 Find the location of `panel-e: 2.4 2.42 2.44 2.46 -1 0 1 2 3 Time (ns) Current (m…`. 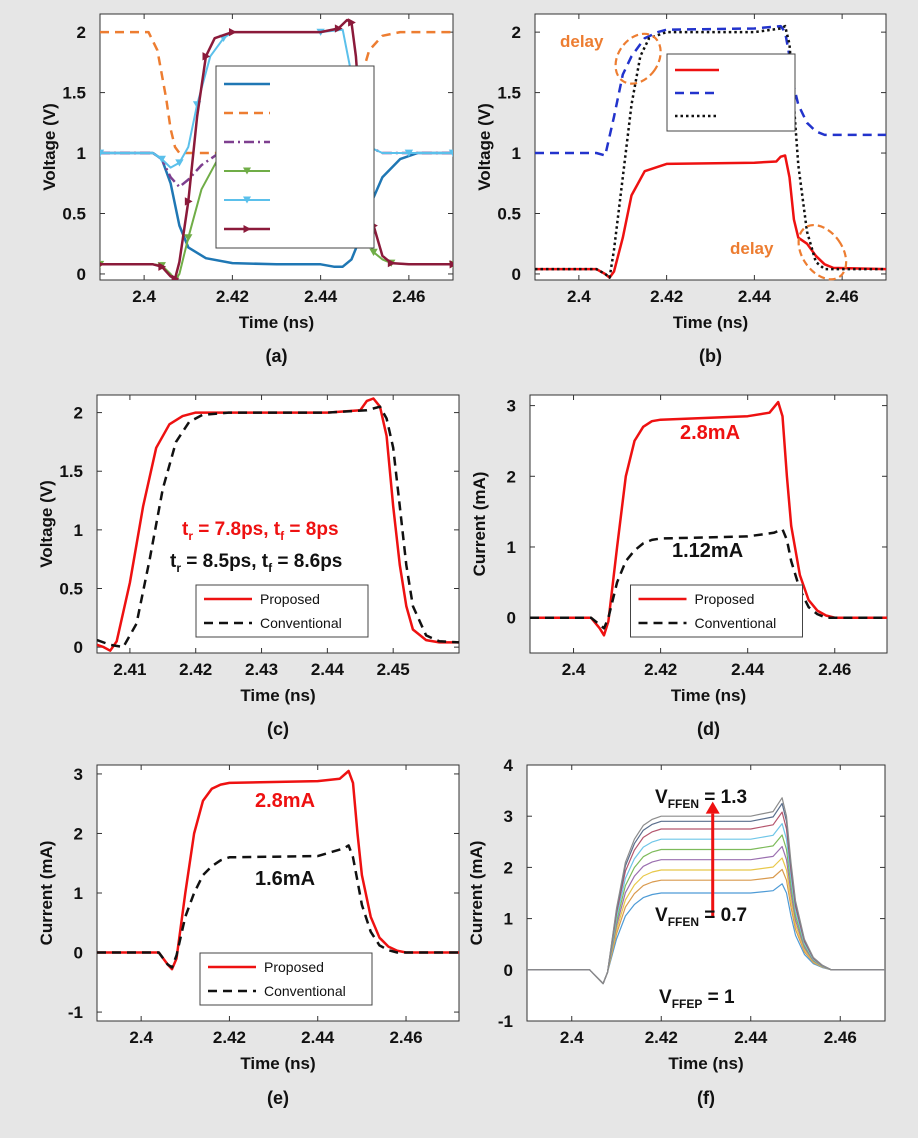

panel-e: 2.4 2.42 2.44 2.46 -1 0 1 2 3 Time (ns) Current (m… is located at coordinates (248, 936).